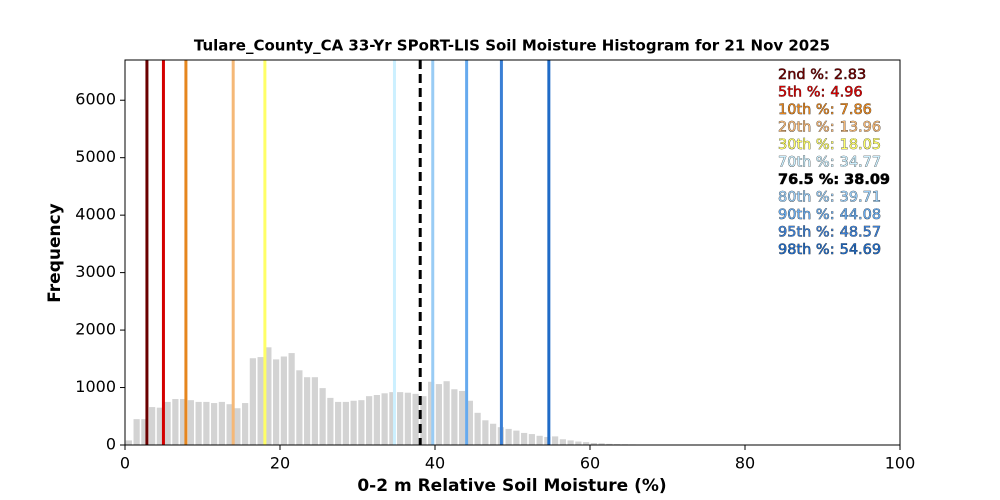 This screenshot has width=1000, height=500. I want to click on legend-label: 5th %:, so click(801, 93).